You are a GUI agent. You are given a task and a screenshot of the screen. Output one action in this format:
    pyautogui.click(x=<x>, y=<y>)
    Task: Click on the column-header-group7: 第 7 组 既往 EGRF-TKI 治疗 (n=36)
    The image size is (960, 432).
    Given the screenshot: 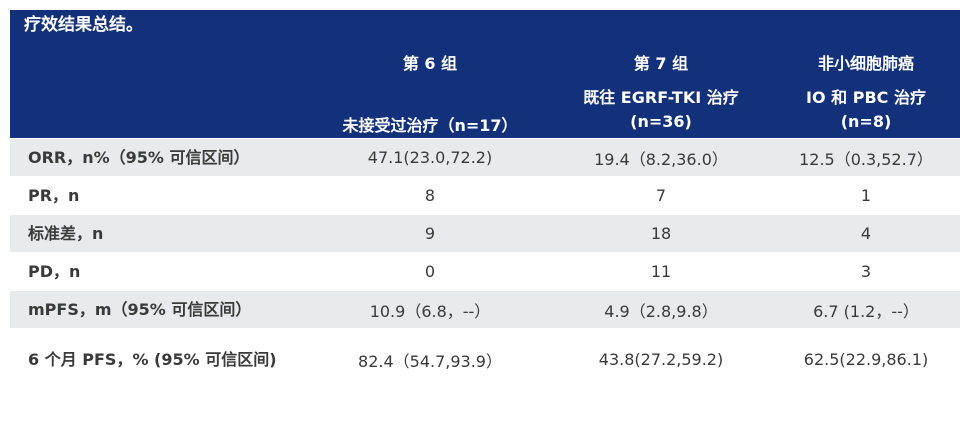 What is the action you would take?
    pyautogui.click(x=661, y=89)
    